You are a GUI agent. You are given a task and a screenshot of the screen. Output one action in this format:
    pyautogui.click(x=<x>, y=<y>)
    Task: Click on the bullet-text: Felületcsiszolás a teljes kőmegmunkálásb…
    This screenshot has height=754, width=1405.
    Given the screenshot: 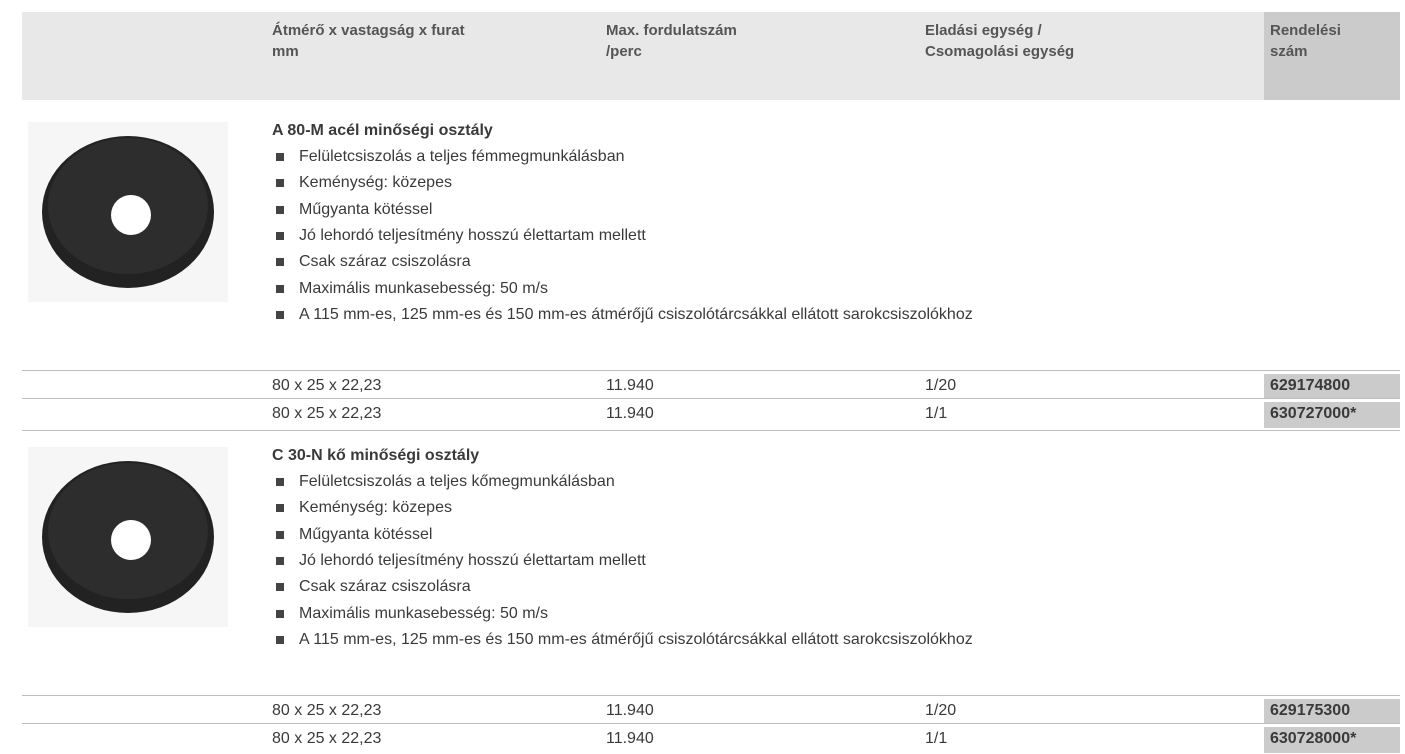 What is the action you would take?
    pyautogui.click(x=457, y=481)
    